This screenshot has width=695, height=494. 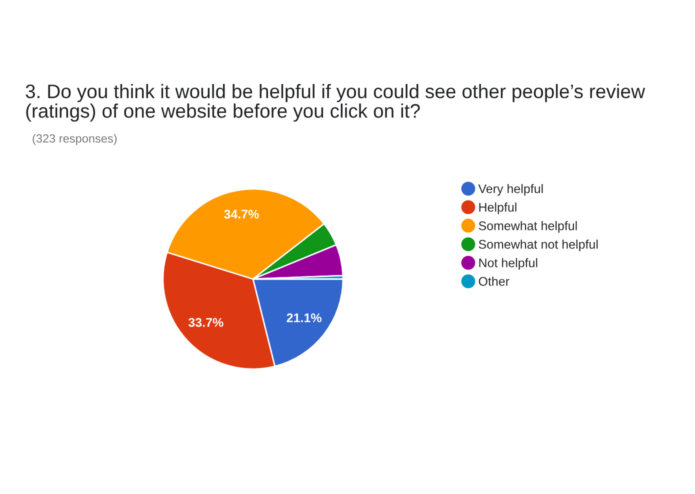 What do you see at coordinates (510, 190) in the screenshot?
I see `legend-label: Very helpful` at bounding box center [510, 190].